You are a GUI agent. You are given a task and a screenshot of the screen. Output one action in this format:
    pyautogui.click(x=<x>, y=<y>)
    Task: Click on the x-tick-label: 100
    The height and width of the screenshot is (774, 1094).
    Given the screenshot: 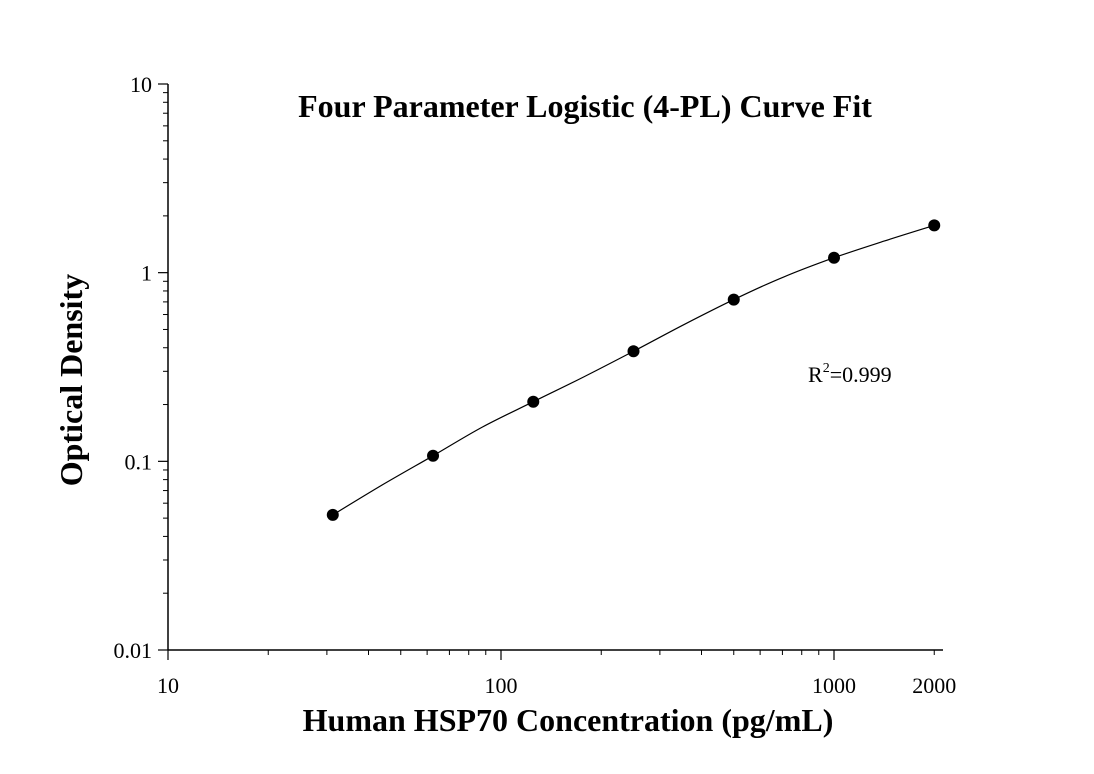 What is the action you would take?
    pyautogui.click(x=501, y=685)
    